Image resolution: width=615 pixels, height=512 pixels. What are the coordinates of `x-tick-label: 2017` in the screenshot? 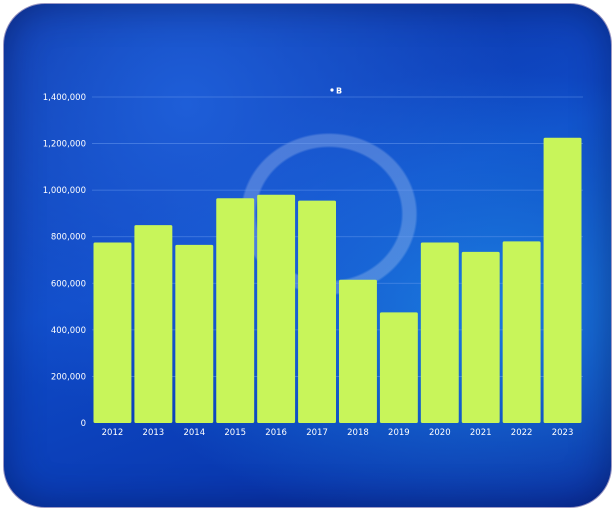 It's located at (317, 433).